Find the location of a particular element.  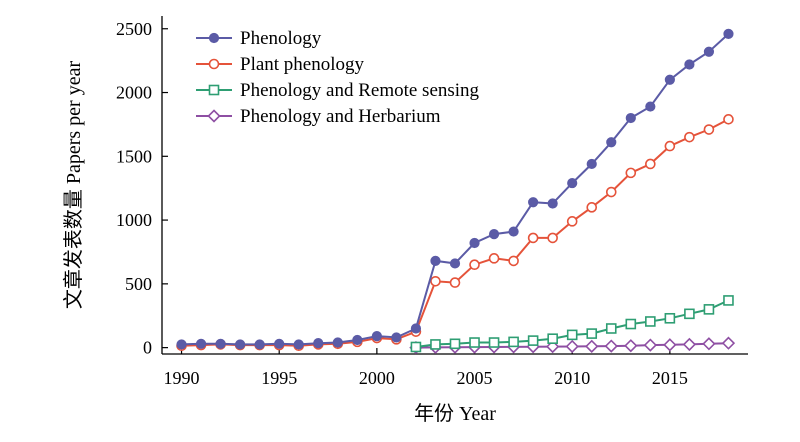

y-tick-label: 500 is located at coordinates (138, 284).